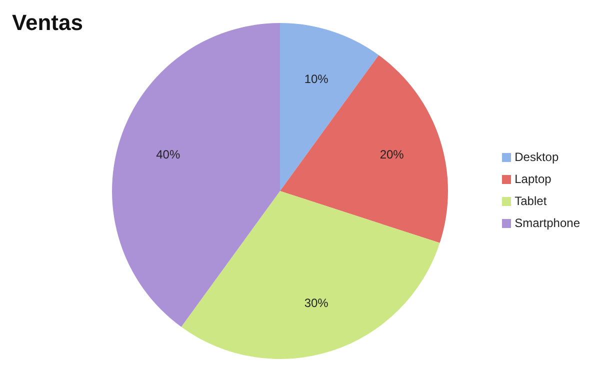 This screenshot has height=379, width=600. What do you see at coordinates (392, 155) in the screenshot?
I see `data-label: 20%` at bounding box center [392, 155].